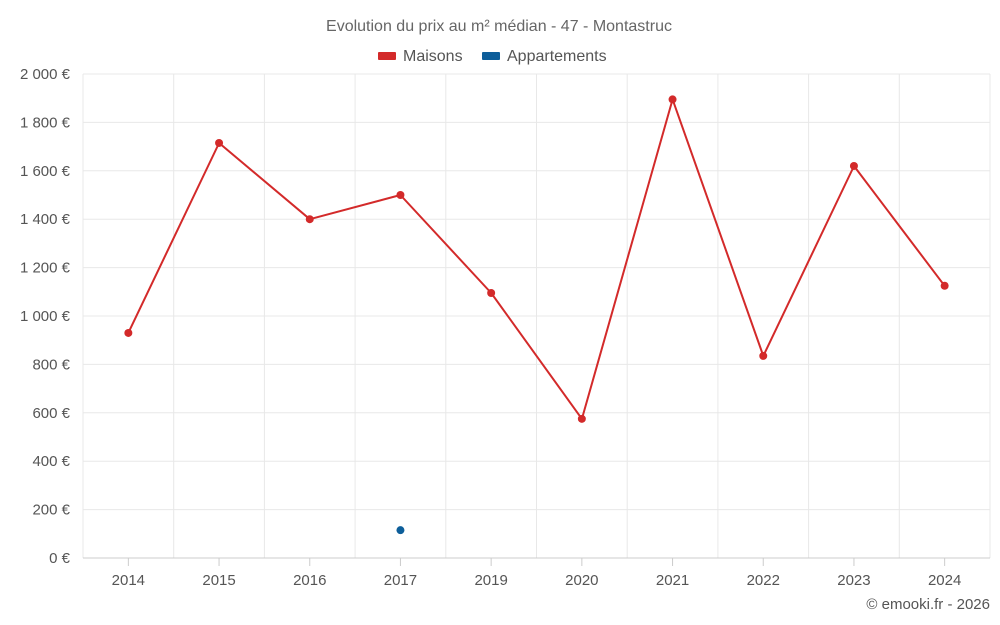  What do you see at coordinates (309, 580) in the screenshot?
I see `x-tick-label: 2016` at bounding box center [309, 580].